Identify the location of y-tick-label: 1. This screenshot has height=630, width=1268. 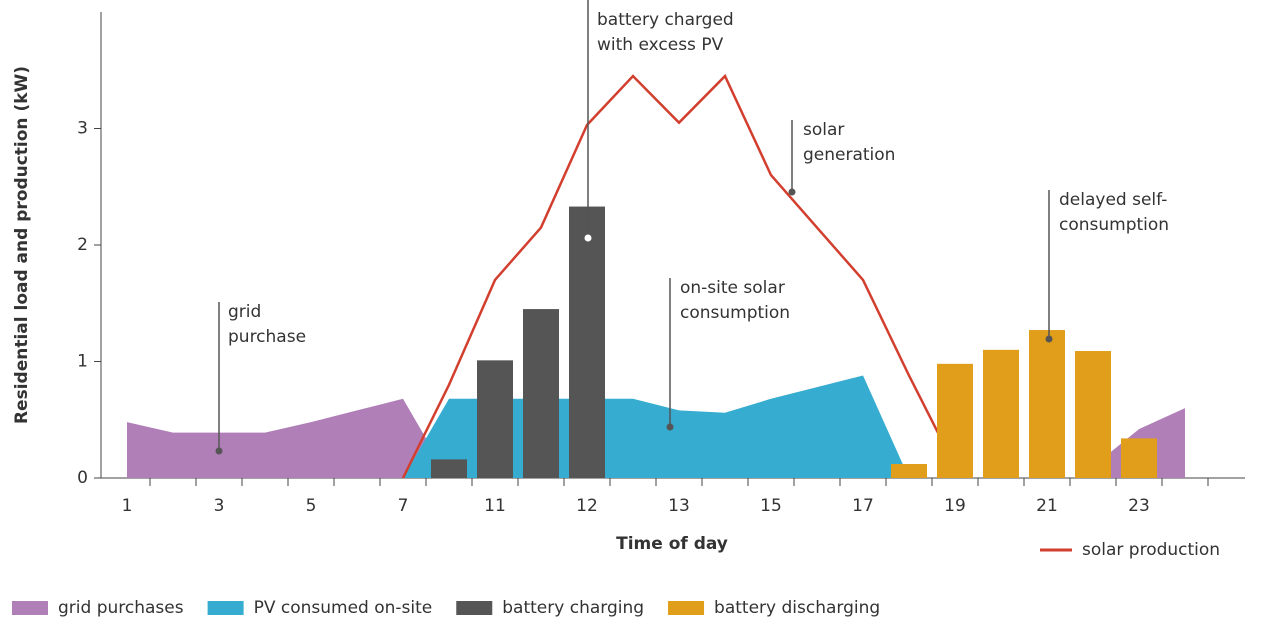
(82, 362).